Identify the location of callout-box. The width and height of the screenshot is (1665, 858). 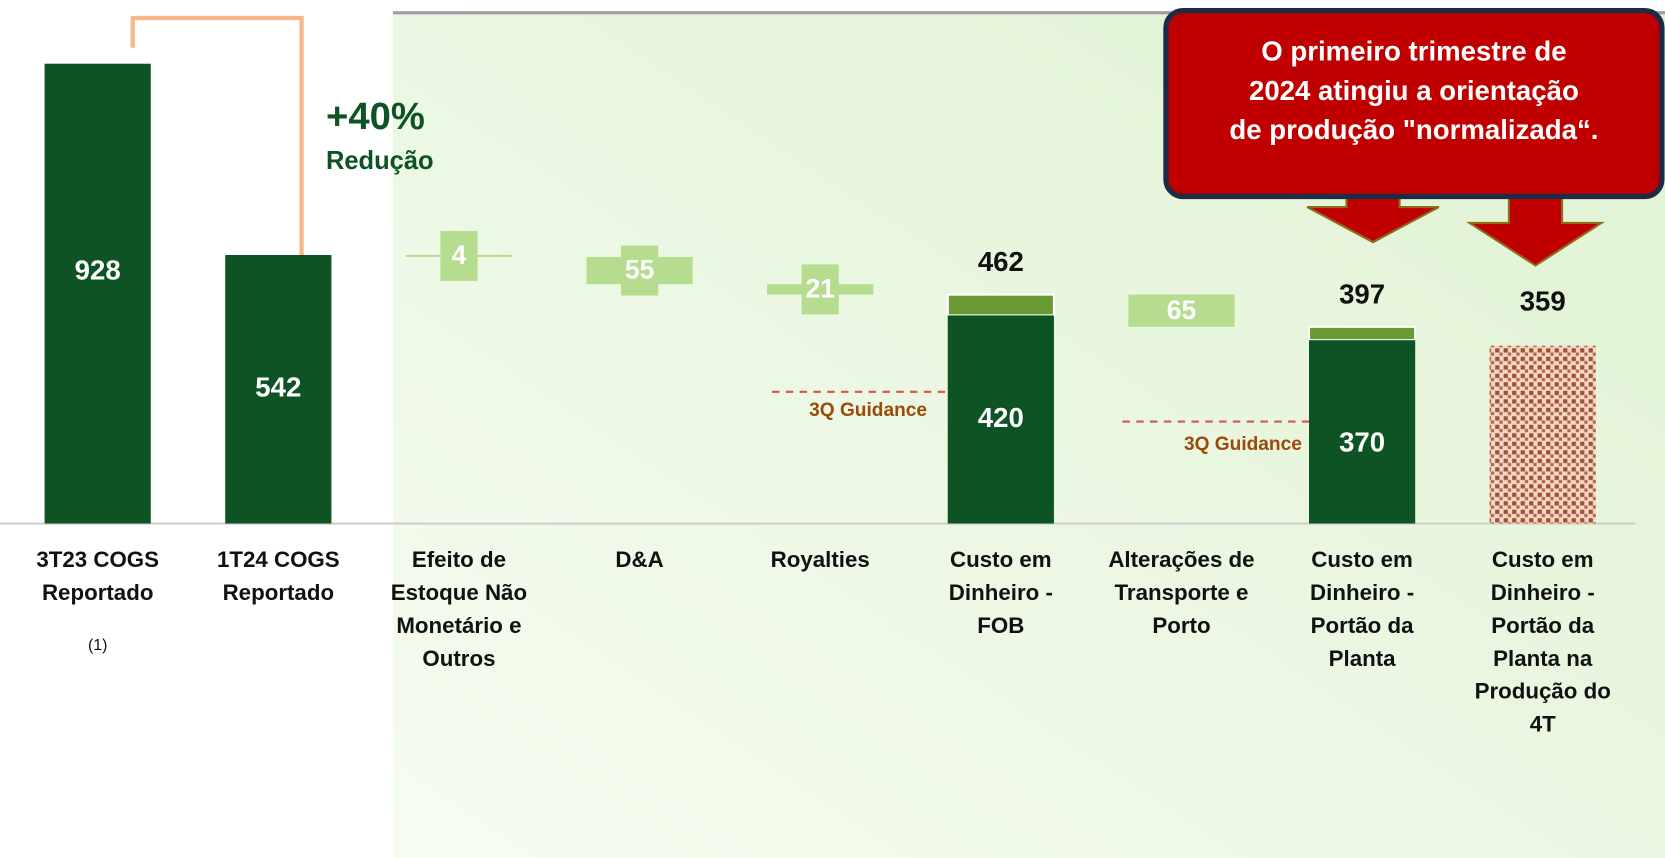
(1414, 103).